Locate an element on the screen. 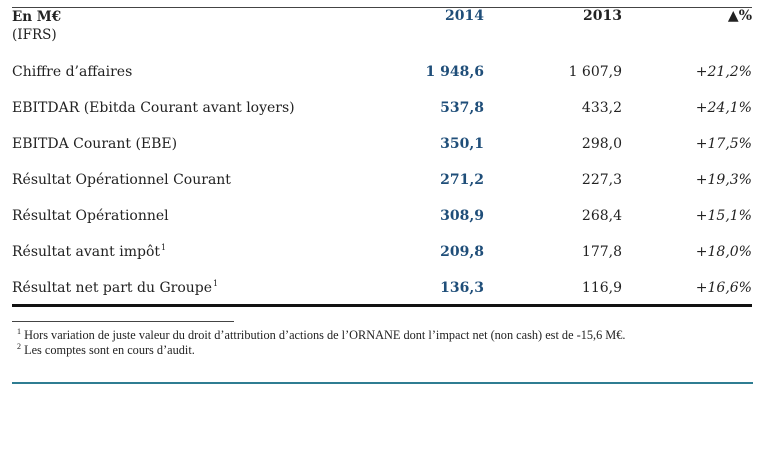  row-value-2014: 350,1 is located at coordinates (443, 144).